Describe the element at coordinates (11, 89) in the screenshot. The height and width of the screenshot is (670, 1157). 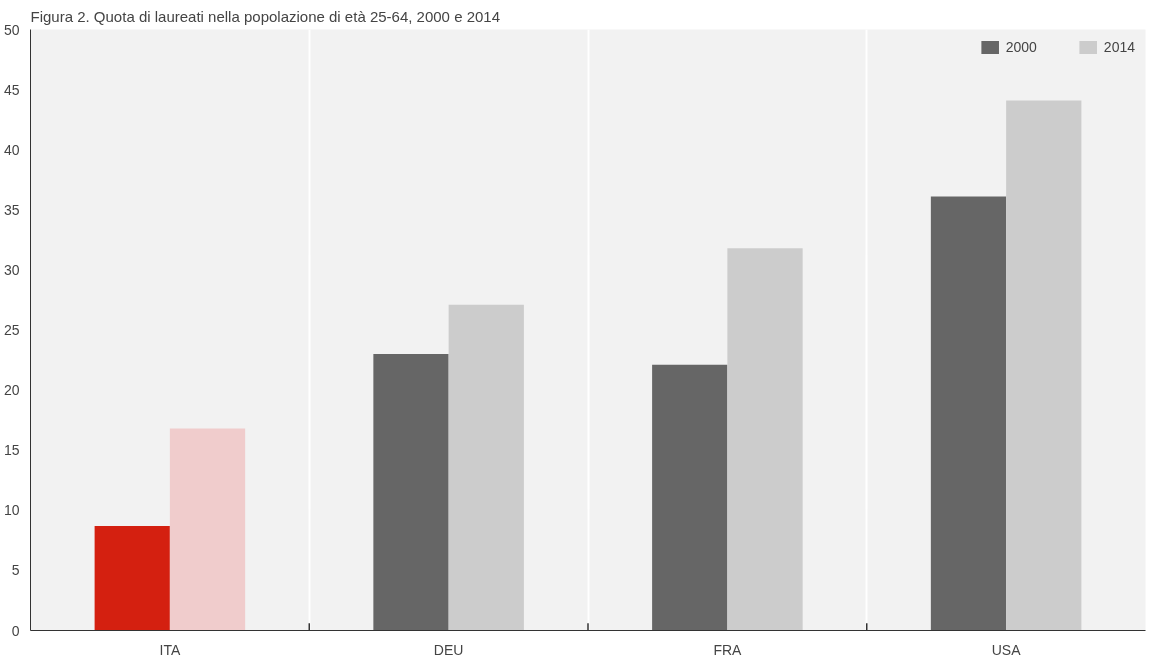
I see `y-tick-label: 45` at that location.